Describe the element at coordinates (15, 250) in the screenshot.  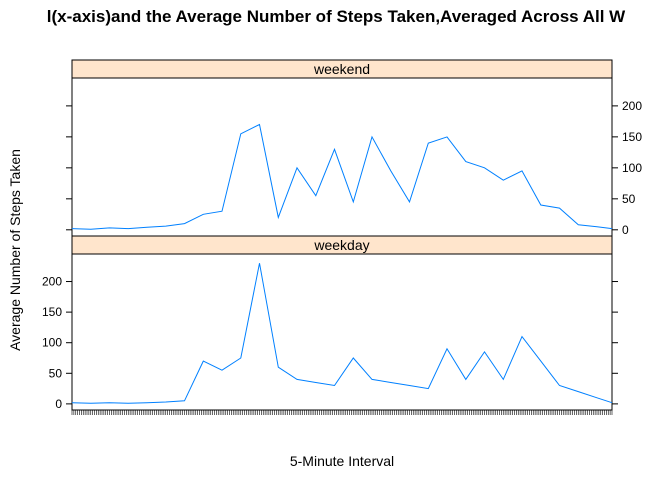
I see `y-axis-label: Average Number of Steps Taken` at that location.